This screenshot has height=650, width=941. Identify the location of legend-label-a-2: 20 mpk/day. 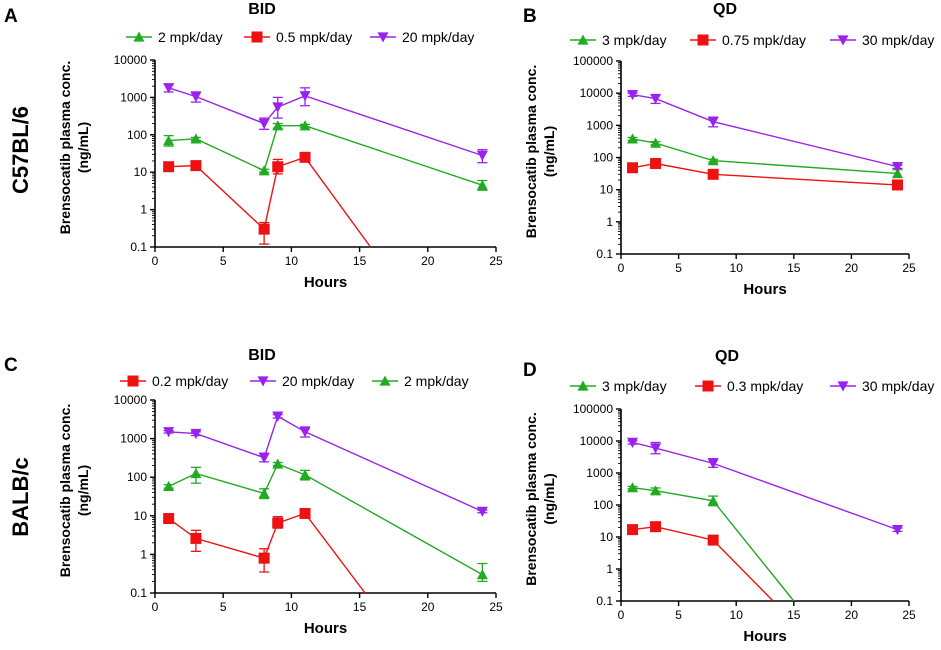
(438, 37).